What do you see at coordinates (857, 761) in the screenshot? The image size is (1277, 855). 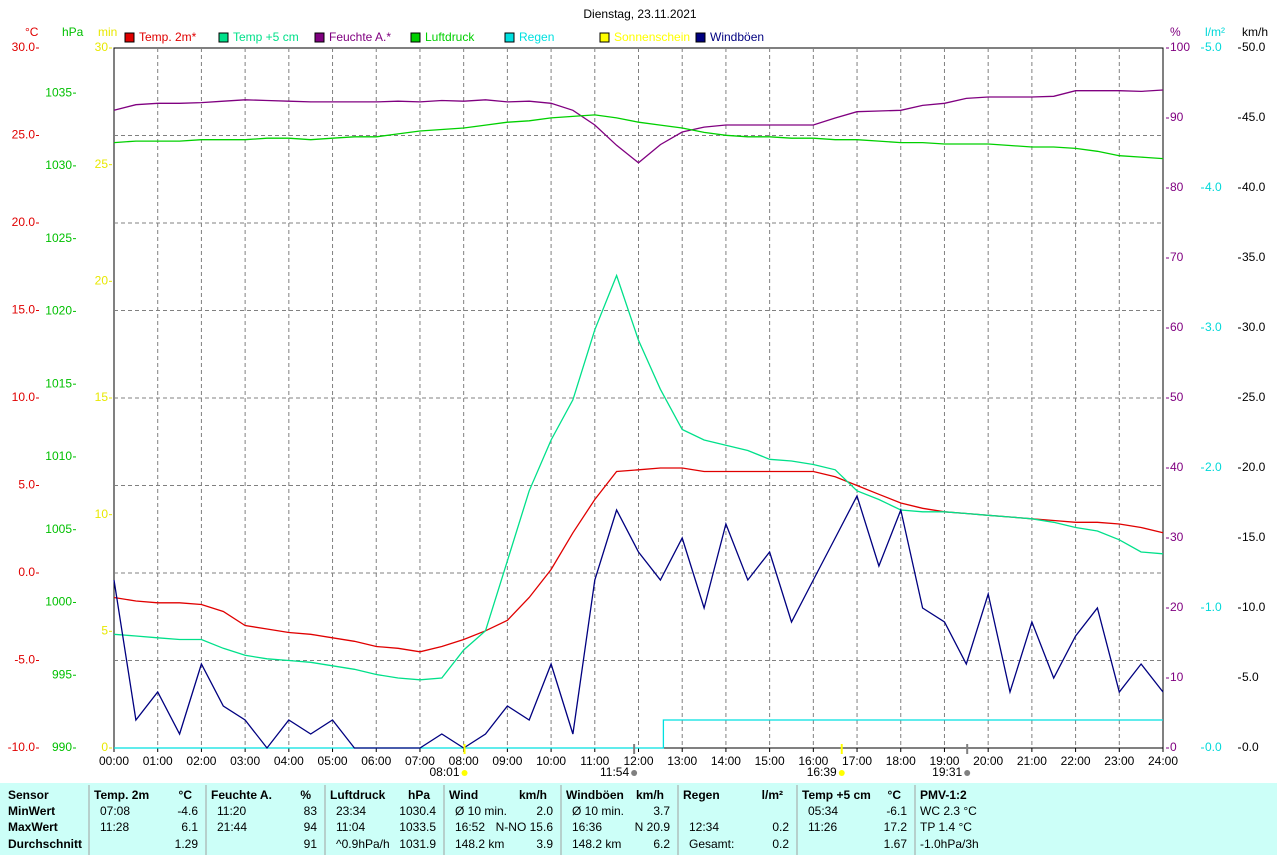 I see `x-tick-label: 17:00` at bounding box center [857, 761].